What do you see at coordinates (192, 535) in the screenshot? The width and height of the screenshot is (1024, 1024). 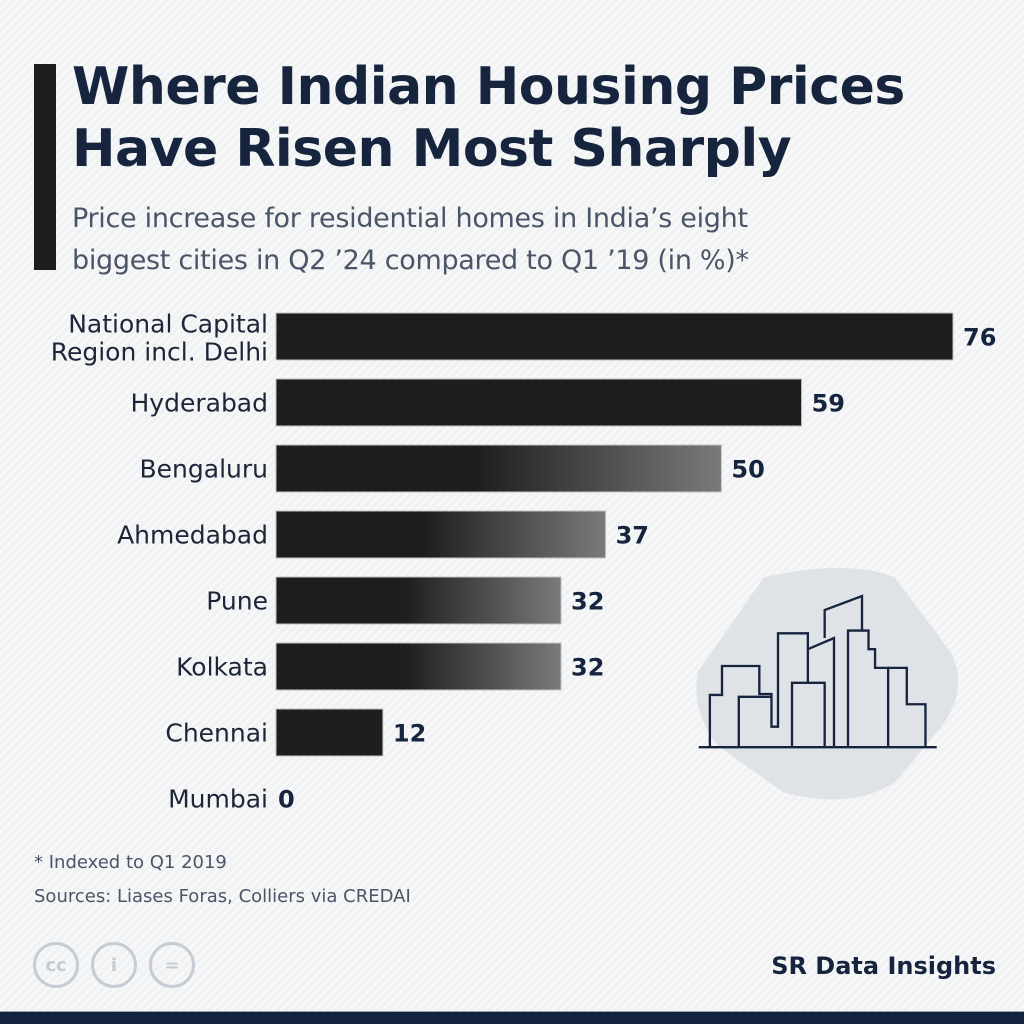 I see `category-label: Ahmedabad` at bounding box center [192, 535].